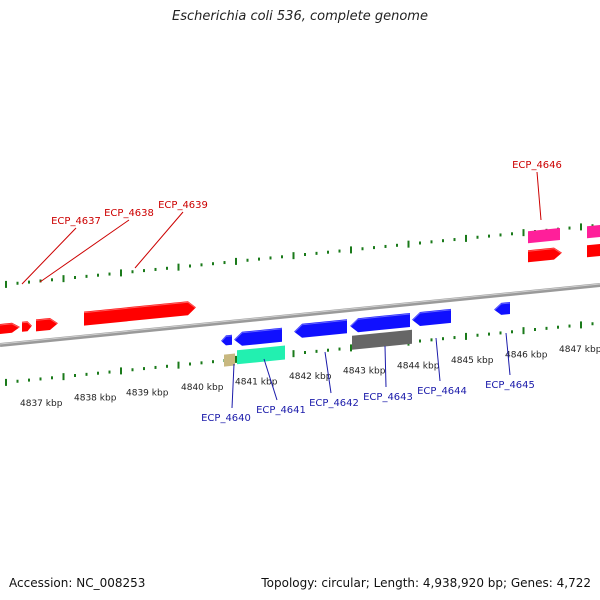 Image resolution: width=600 pixels, height=600 pixels. Describe the element at coordinates (281, 410) in the screenshot. I see `gene-label-bottom: ECP_4641` at that location.